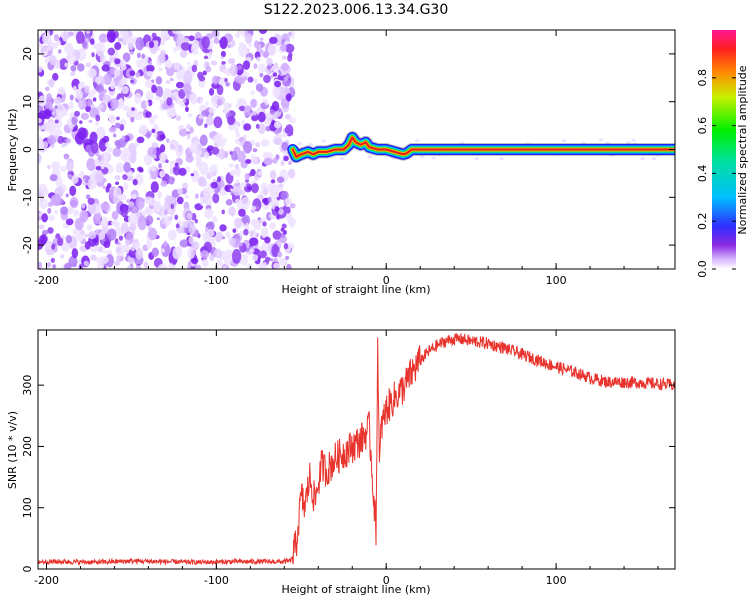 This screenshot has height=600, width=750. I want to click on colorbar-tick-label: 0.8, so click(702, 78).